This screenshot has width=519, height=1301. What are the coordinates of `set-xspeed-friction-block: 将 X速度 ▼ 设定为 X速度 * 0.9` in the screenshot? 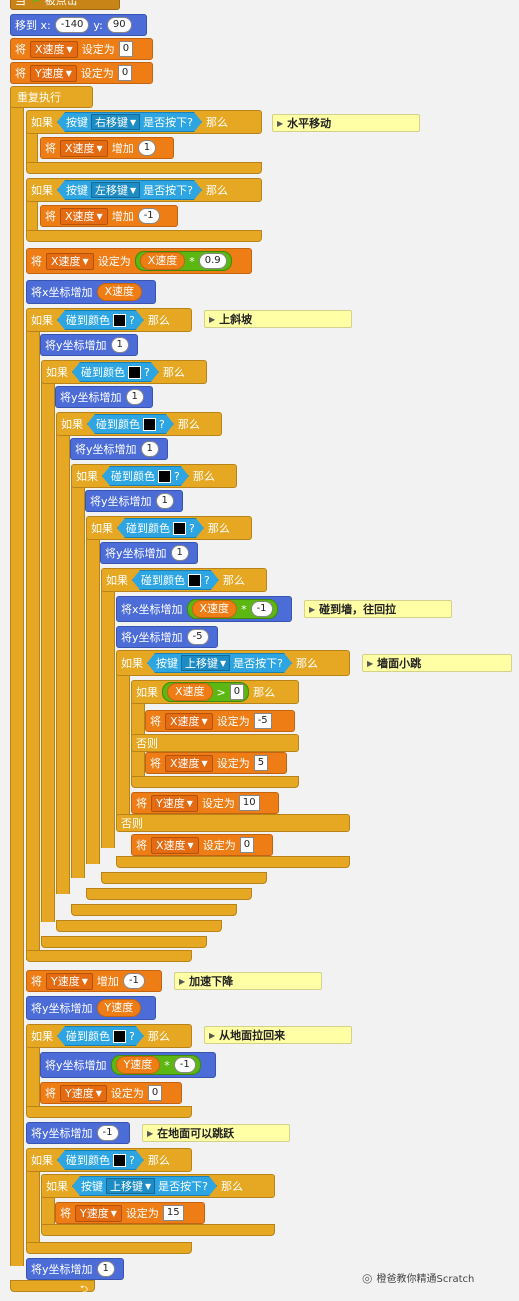 It's located at (139, 261).